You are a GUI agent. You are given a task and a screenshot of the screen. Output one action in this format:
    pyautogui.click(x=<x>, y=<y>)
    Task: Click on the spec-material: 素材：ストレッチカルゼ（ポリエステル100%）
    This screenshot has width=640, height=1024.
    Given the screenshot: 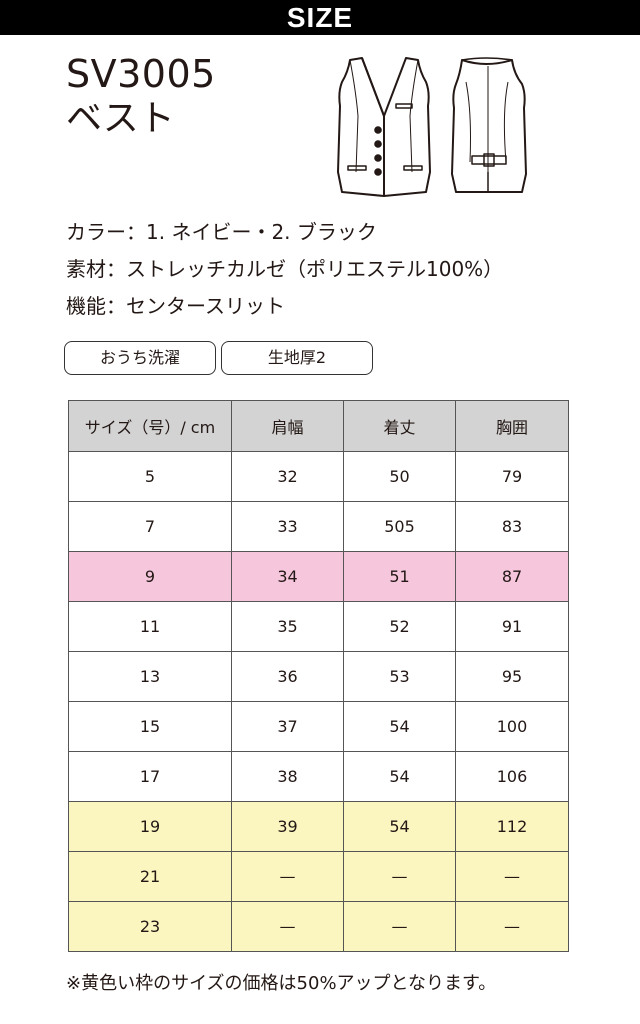 What is the action you would take?
    pyautogui.click(x=285, y=269)
    